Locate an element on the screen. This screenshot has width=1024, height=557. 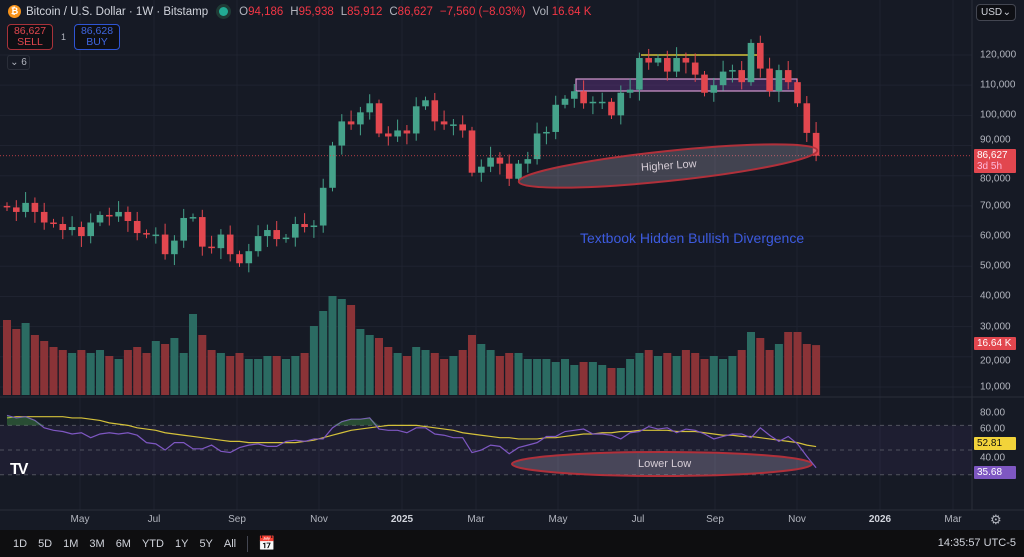
range-1d: 1D is located at coordinates (20, 543).